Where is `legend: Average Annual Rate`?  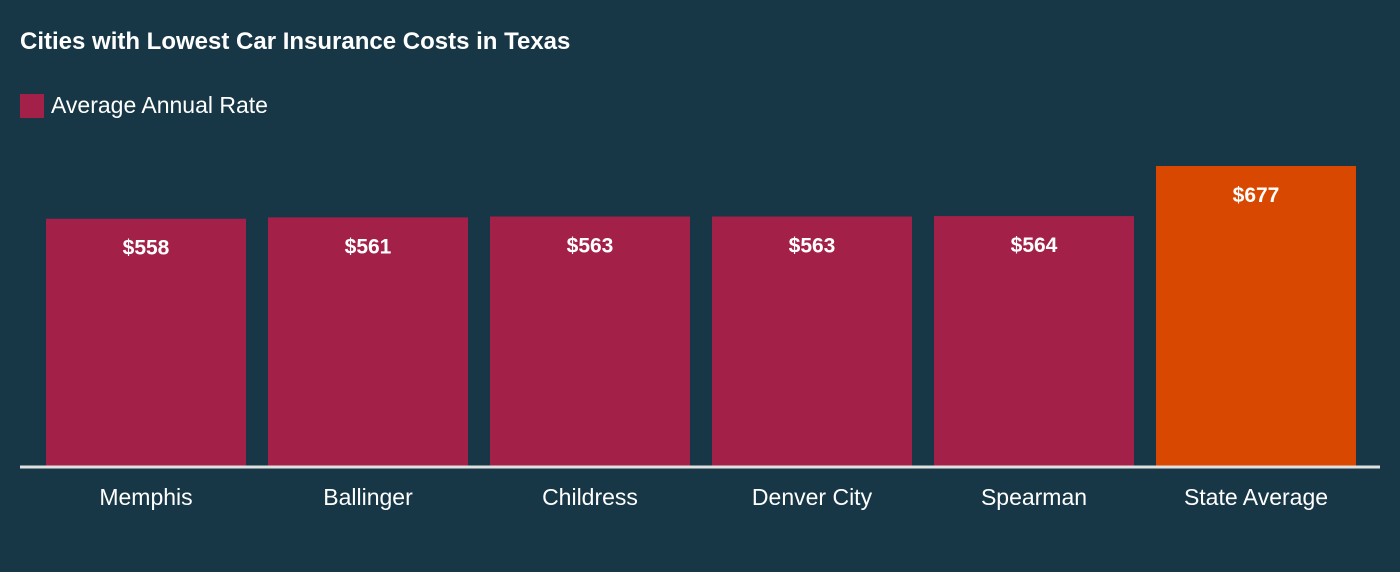
legend: Average Annual Rate is located at coordinates (144, 105).